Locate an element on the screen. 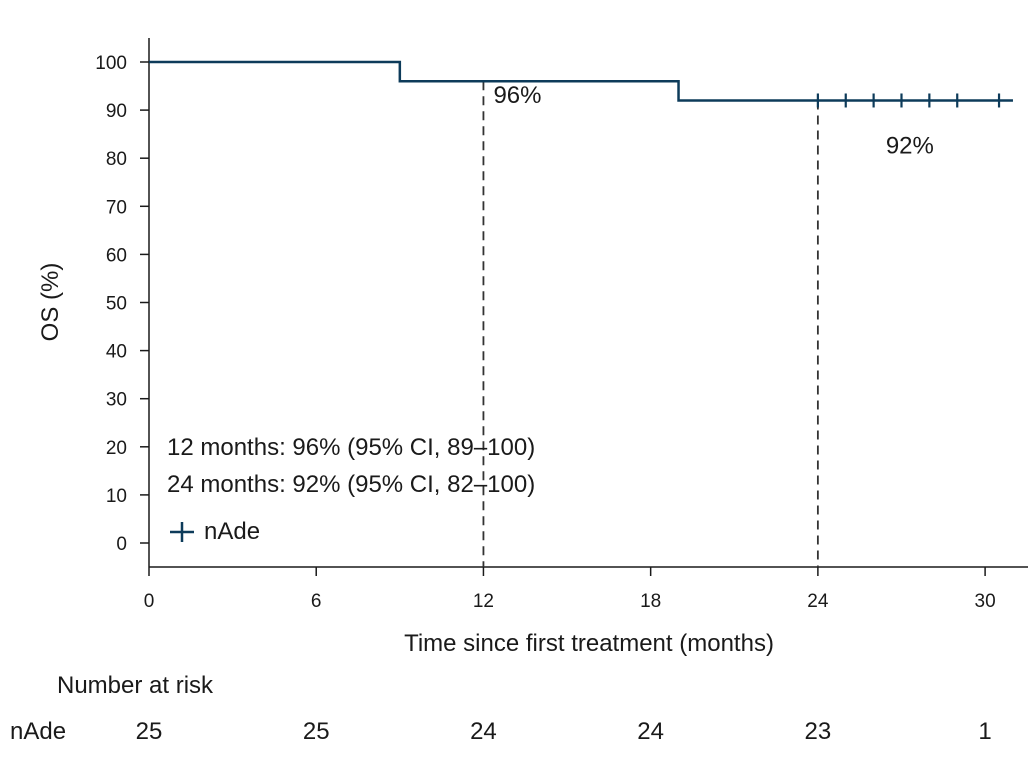 The width and height of the screenshot is (1028, 760). reference-label-12-months: 96% is located at coordinates (517, 95).